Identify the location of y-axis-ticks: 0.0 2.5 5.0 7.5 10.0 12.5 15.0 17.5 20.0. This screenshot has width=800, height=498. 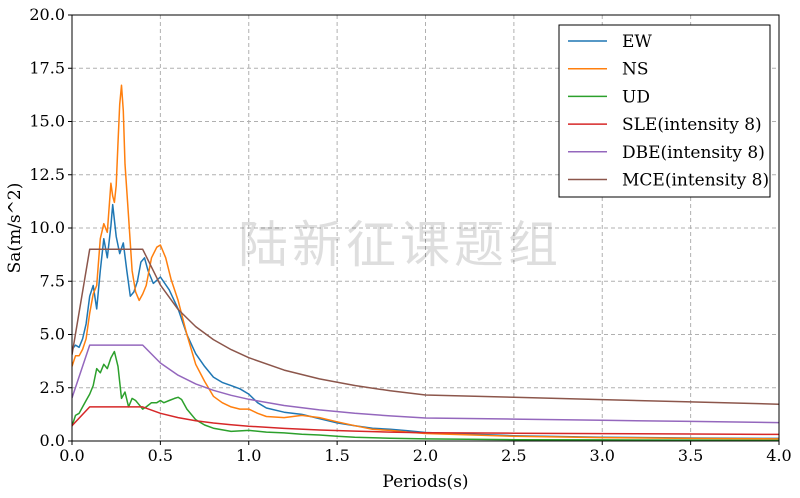
(50, 227).